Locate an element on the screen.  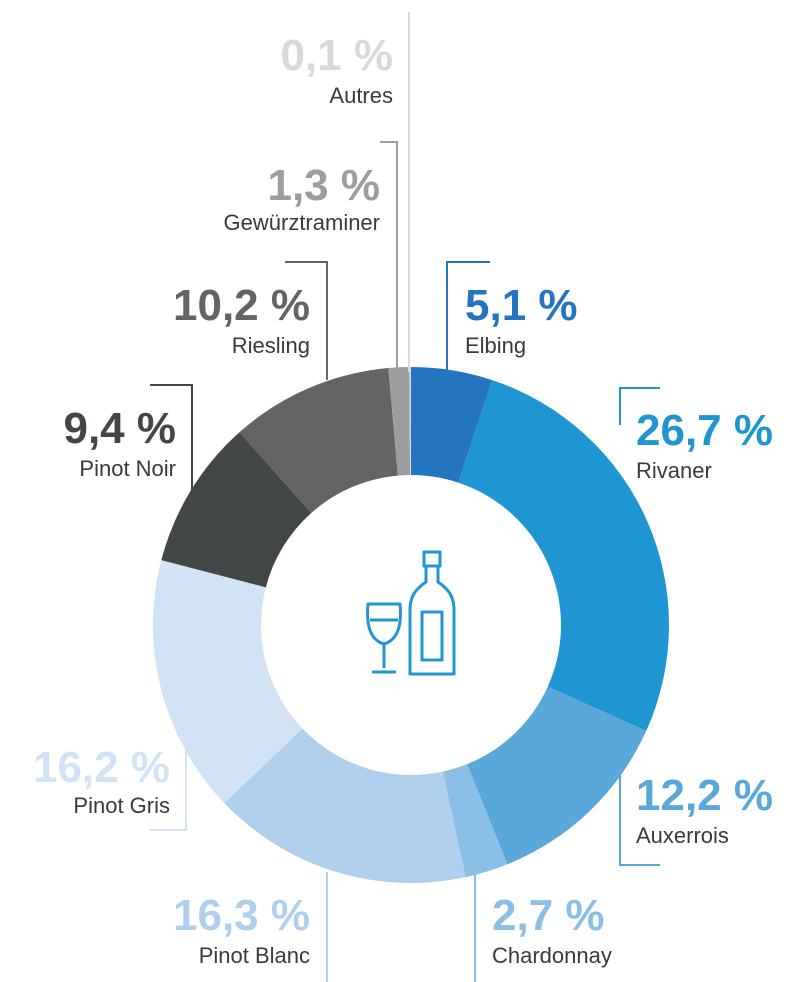
value-label: 2,7 % is located at coordinates (548, 915).